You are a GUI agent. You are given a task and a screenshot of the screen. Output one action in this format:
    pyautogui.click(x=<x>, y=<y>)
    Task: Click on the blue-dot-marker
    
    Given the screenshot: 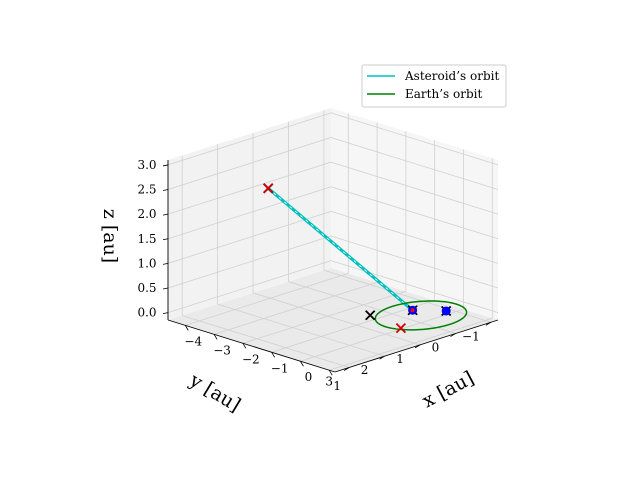 What is the action you would take?
    pyautogui.click(x=446, y=311)
    